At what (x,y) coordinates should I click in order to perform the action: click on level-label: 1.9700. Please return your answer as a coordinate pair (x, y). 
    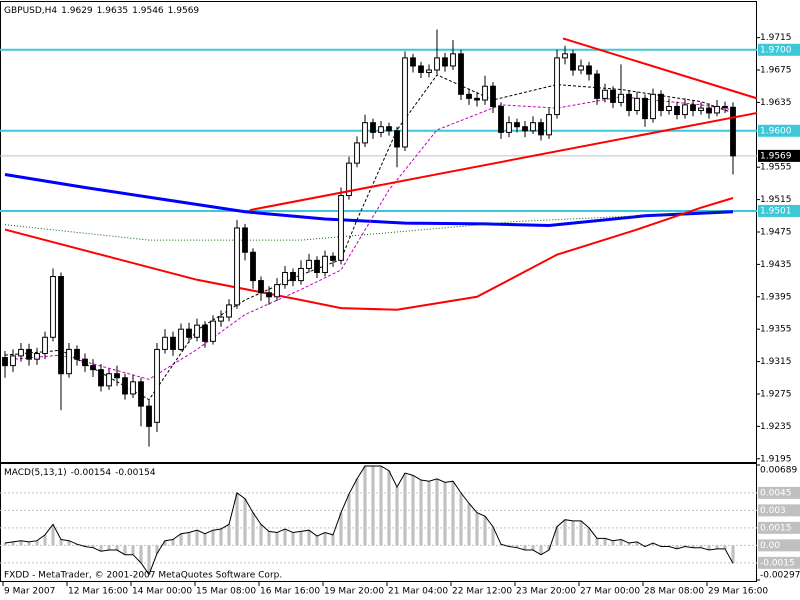
    Looking at the image, I should click on (776, 50).